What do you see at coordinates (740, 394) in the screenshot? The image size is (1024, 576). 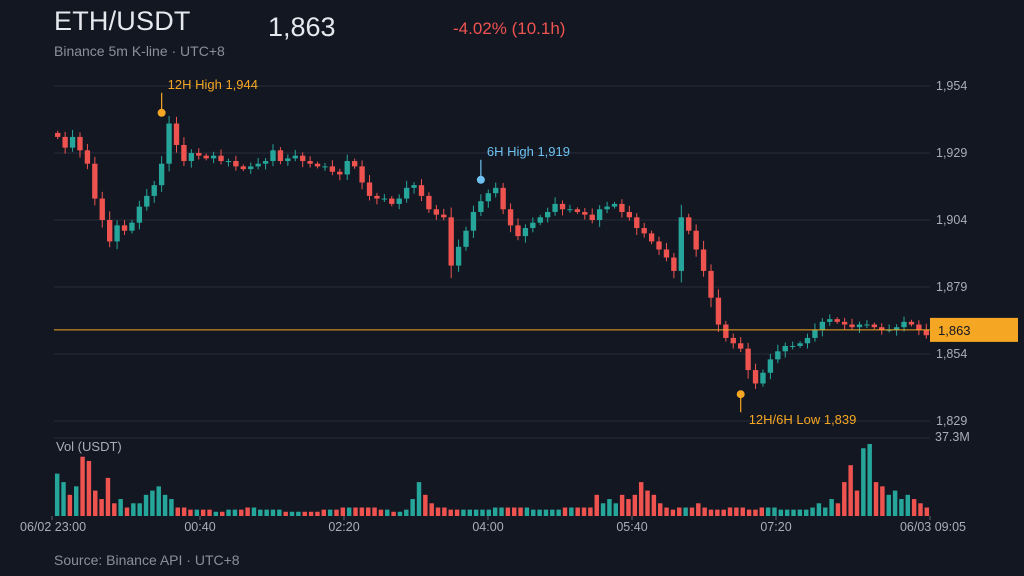 I see `annotation-marker` at bounding box center [740, 394].